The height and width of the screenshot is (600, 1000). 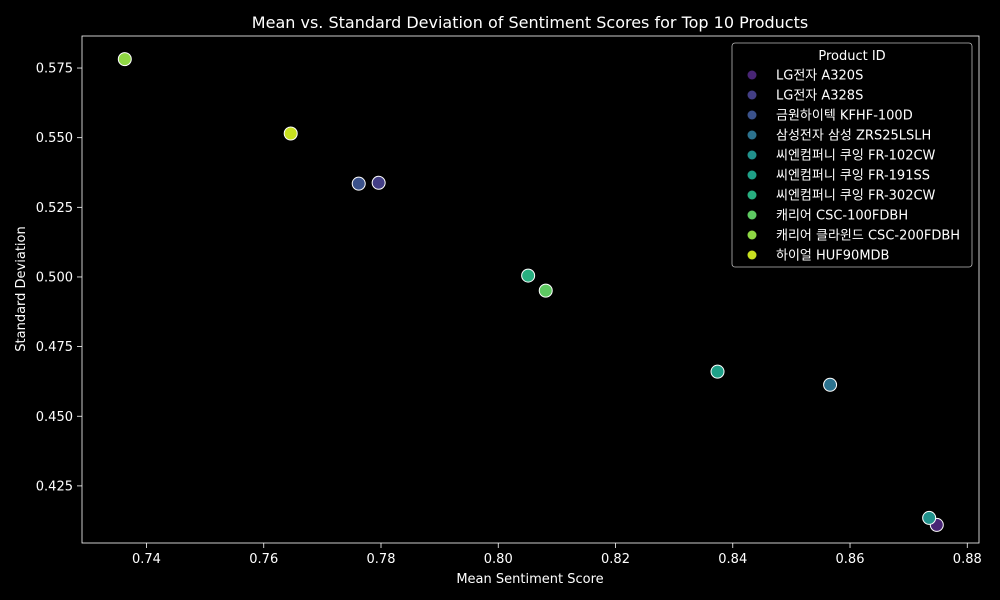 What do you see at coordinates (844, 116) in the screenshot?
I see `legend-label: 금원하이텍 KFHF-100D` at bounding box center [844, 116].